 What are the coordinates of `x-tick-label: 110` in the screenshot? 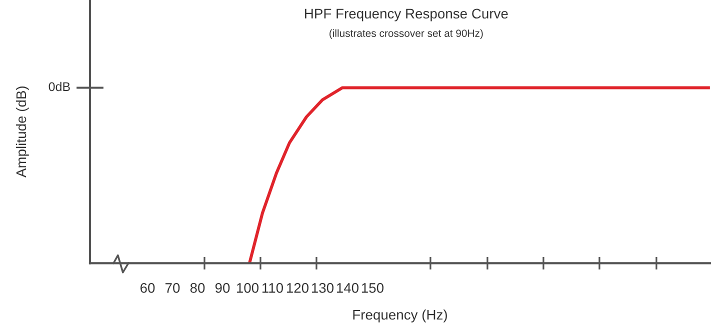 It's located at (273, 288).